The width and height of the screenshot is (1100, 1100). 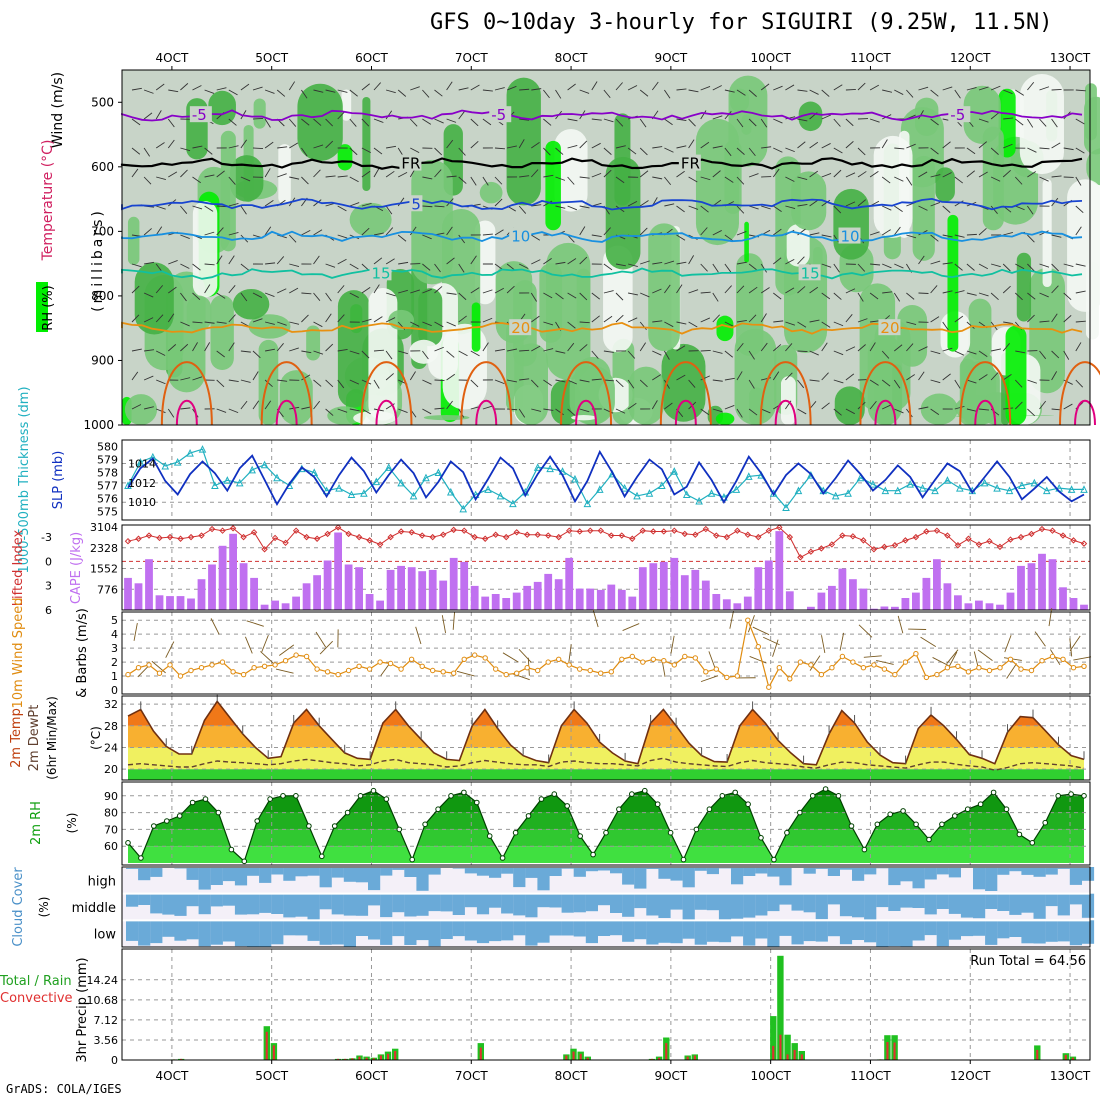 What do you see at coordinates (111, 813) in the screenshot?
I see `rh-tick-label: 80` at bounding box center [111, 813].